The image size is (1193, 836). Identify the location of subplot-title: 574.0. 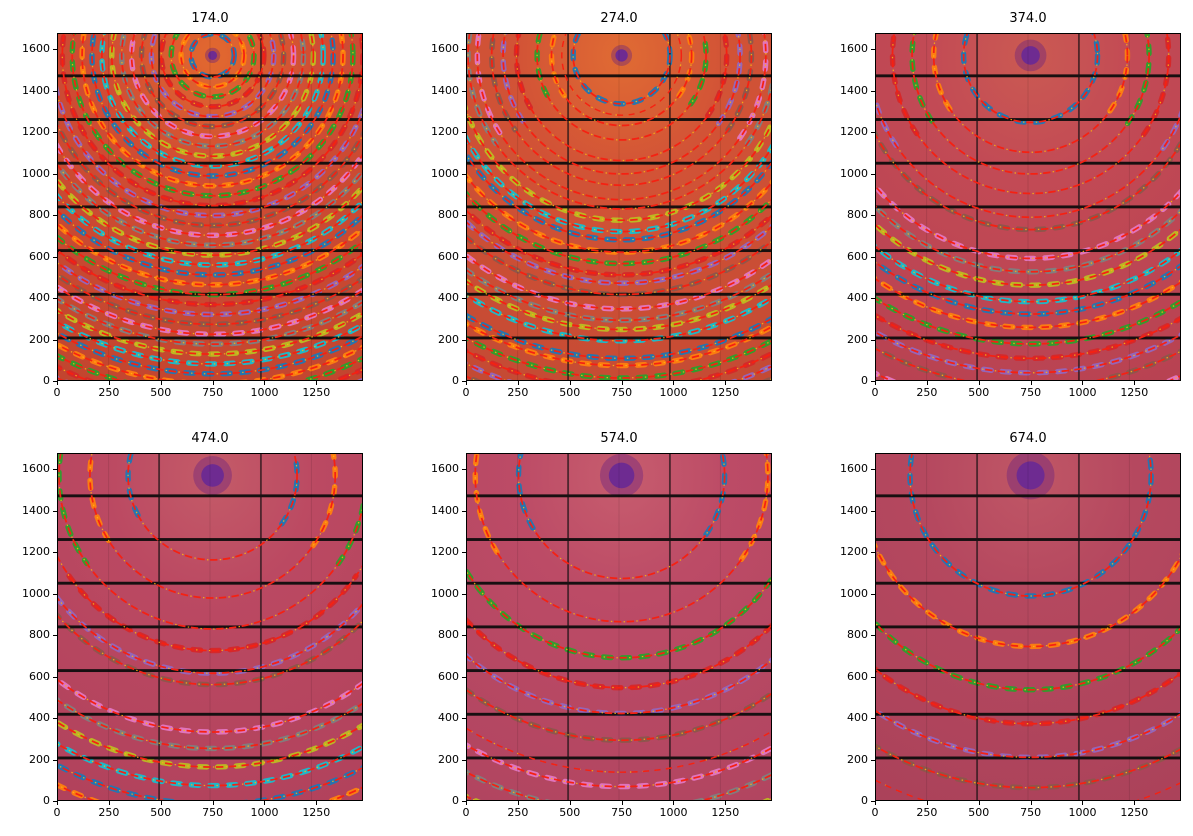
(619, 438).